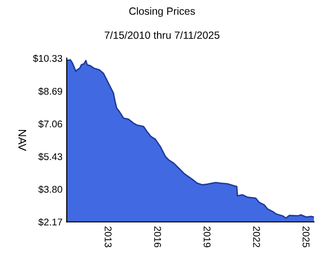 The image size is (324, 267). What do you see at coordinates (256, 237) in the screenshot?
I see `x-tick-label: 2022` at bounding box center [256, 237].